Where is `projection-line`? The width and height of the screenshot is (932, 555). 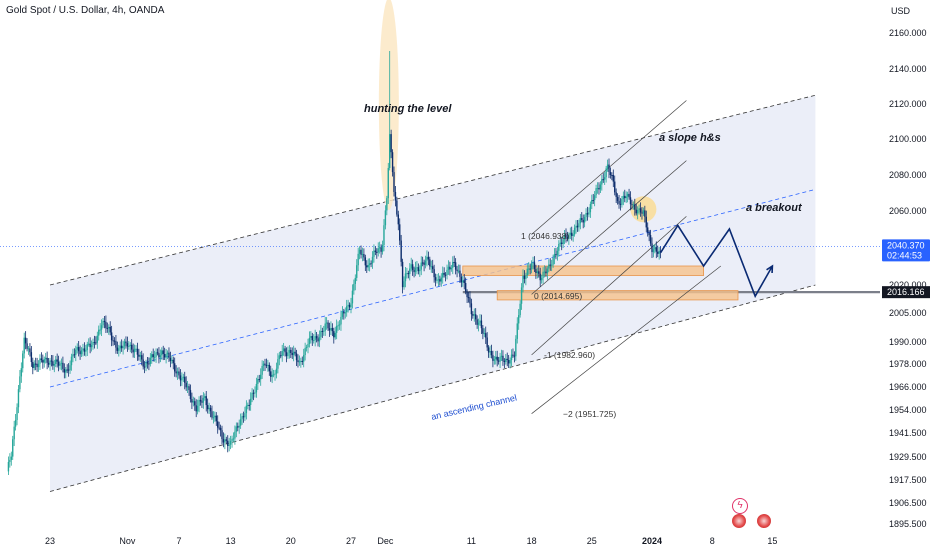
projection-line is located at coordinates (716, 261).